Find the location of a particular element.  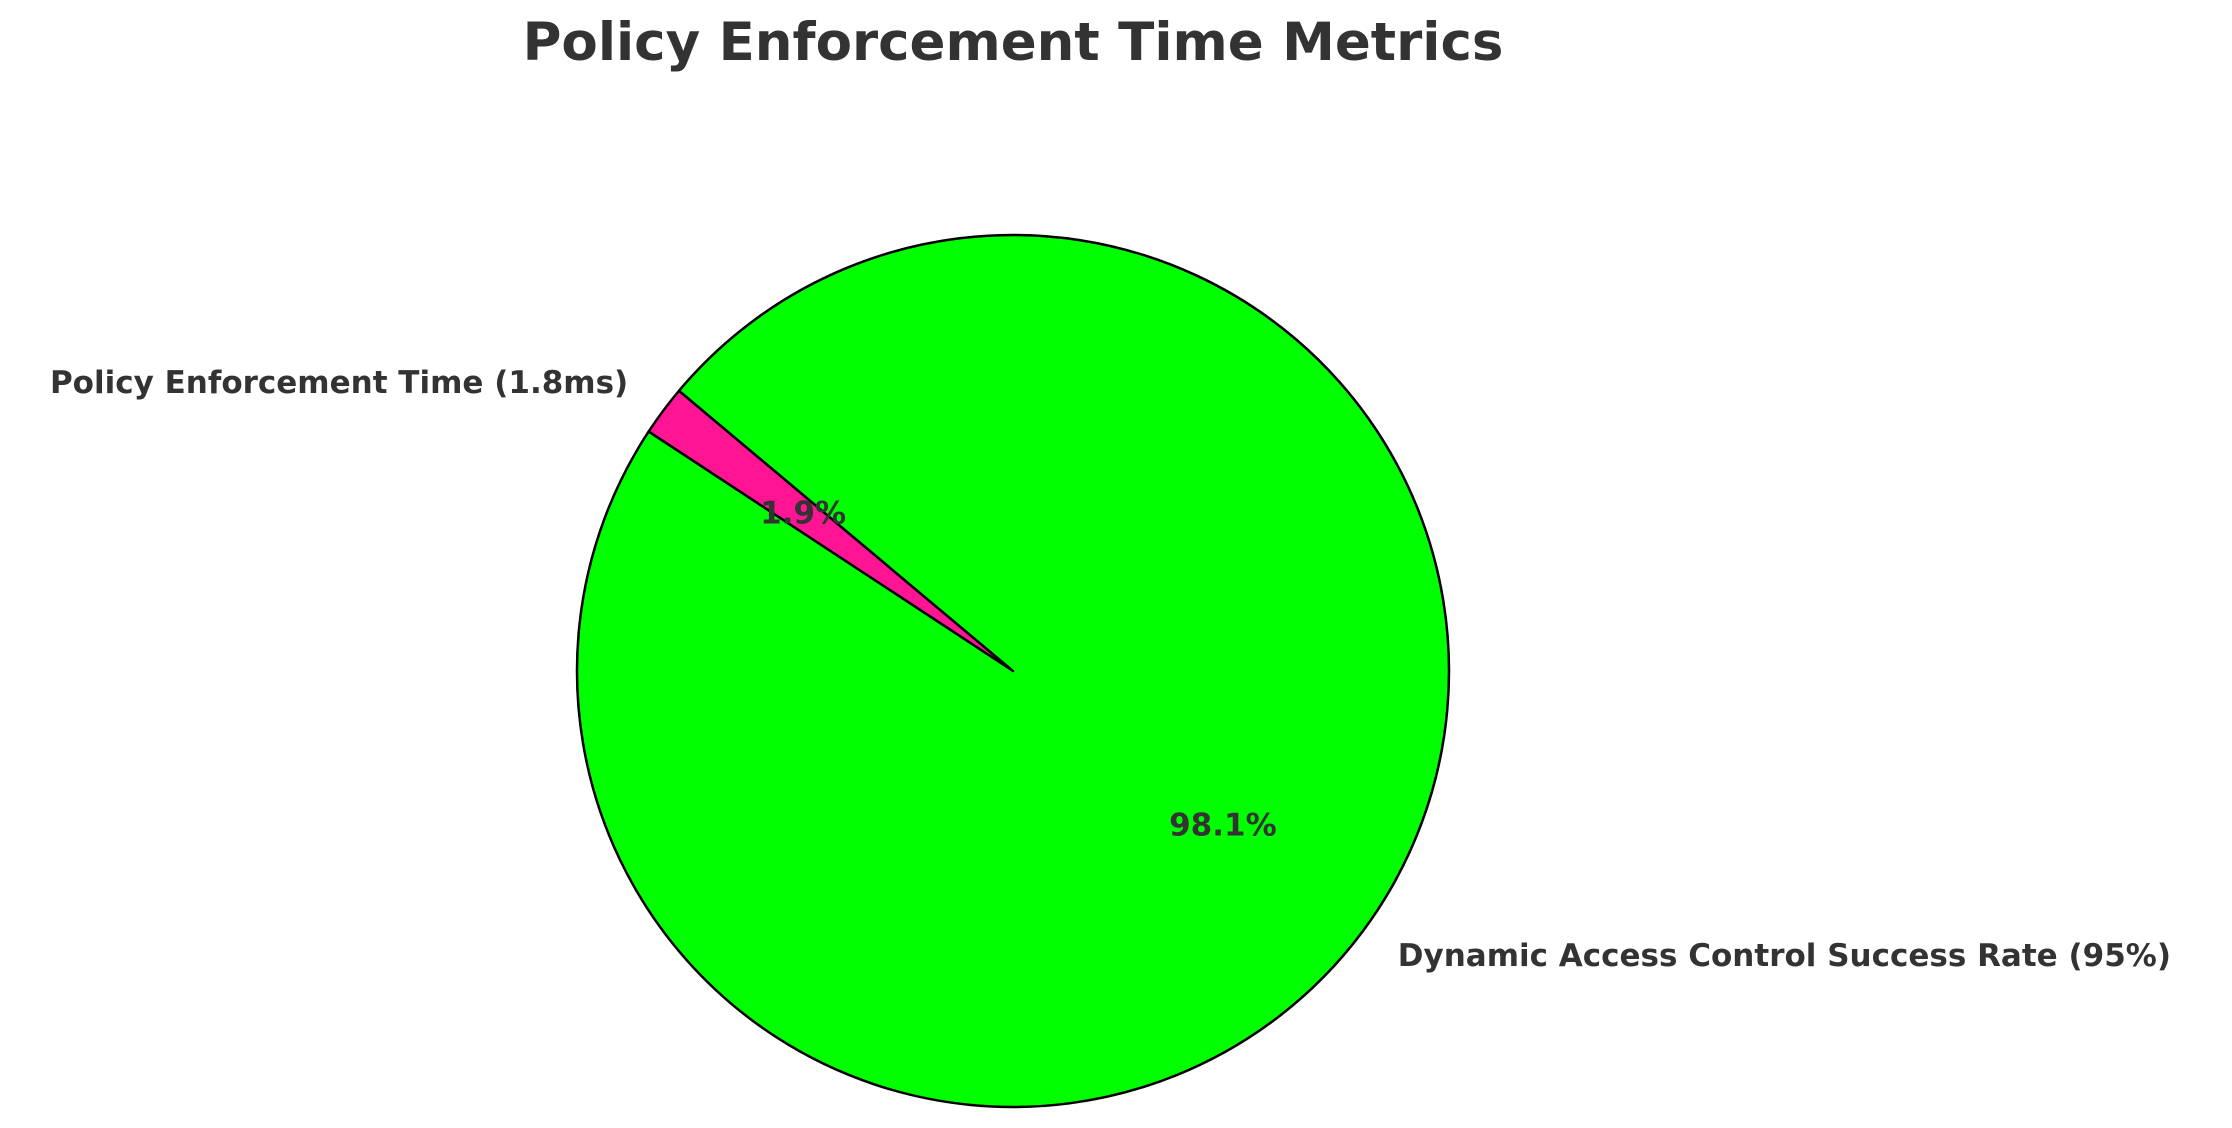

slice-percent-0: 1.9% is located at coordinates (803, 513).